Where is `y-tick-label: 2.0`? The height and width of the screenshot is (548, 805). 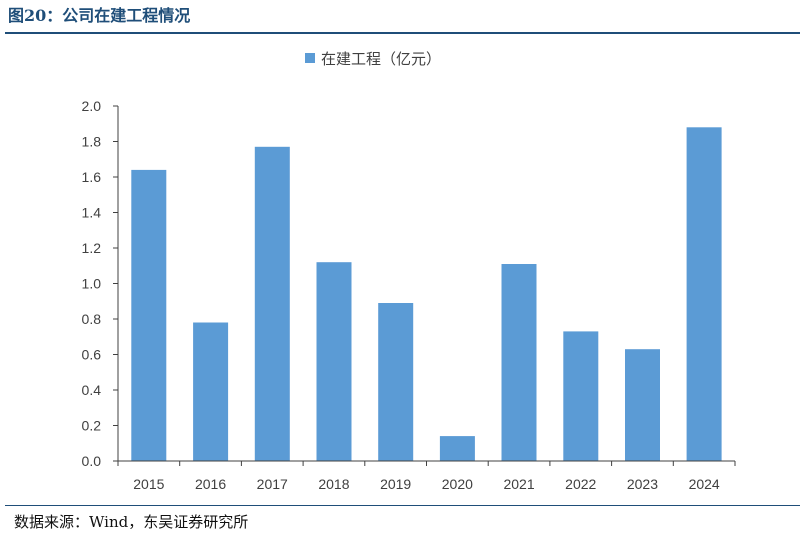 y-tick-label: 2.0 is located at coordinates (92, 106).